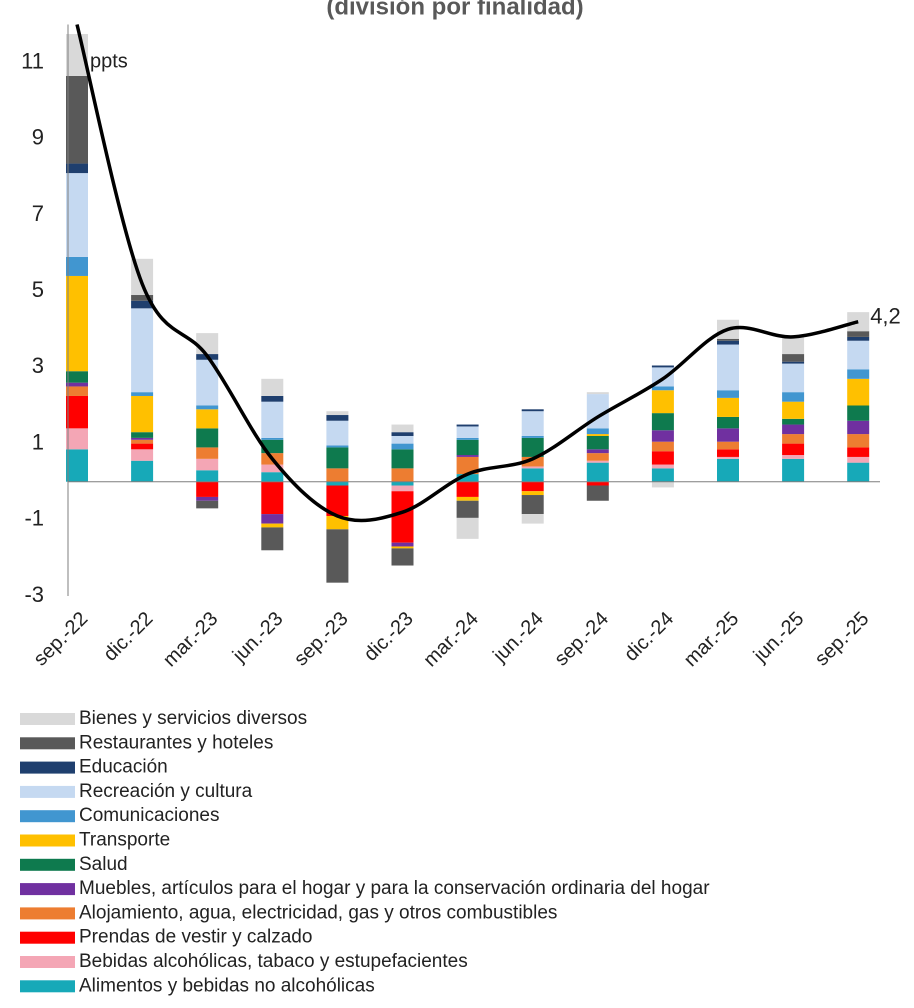 The width and height of the screenshot is (914, 1008). Describe the element at coordinates (193, 718) in the screenshot. I see `legend-label: Bienes y servicios diversos` at that location.